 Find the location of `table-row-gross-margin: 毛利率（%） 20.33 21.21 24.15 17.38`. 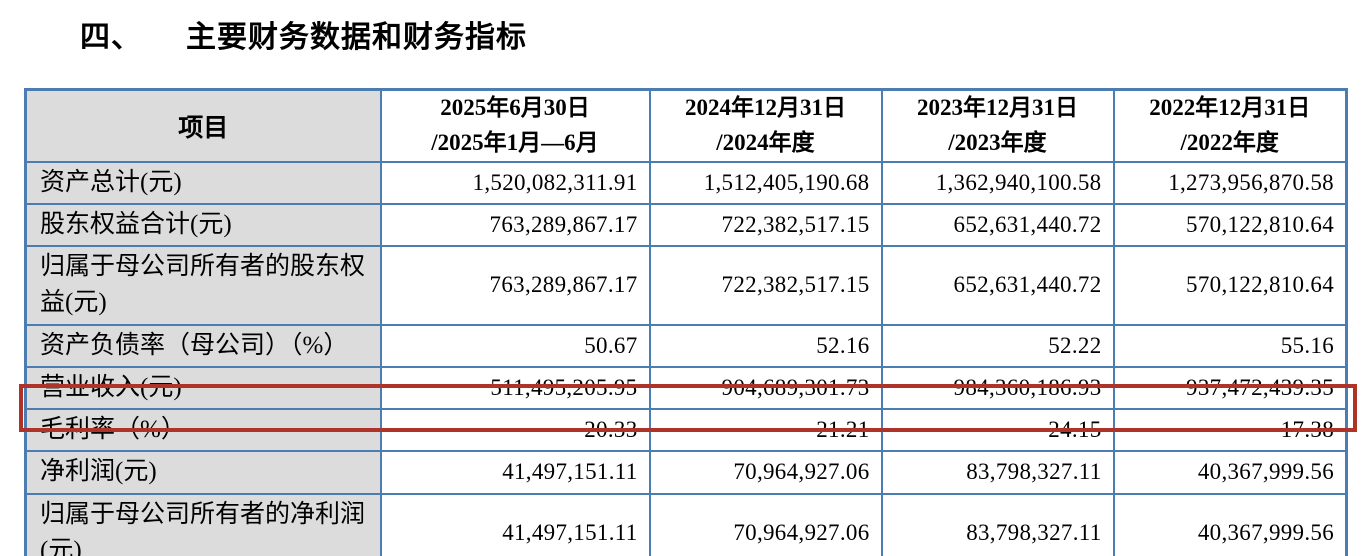

table-row-gross-margin: 毛利率（%） 20.33 21.21 24.15 17.38 is located at coordinates (686, 430).